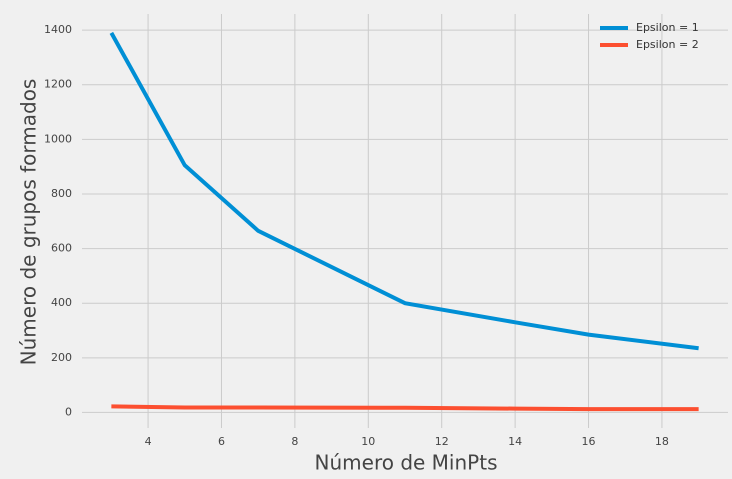 The width and height of the screenshot is (732, 479). What do you see at coordinates (58, 29) in the screenshot?
I see `y-tick-label: 1400` at bounding box center [58, 29].